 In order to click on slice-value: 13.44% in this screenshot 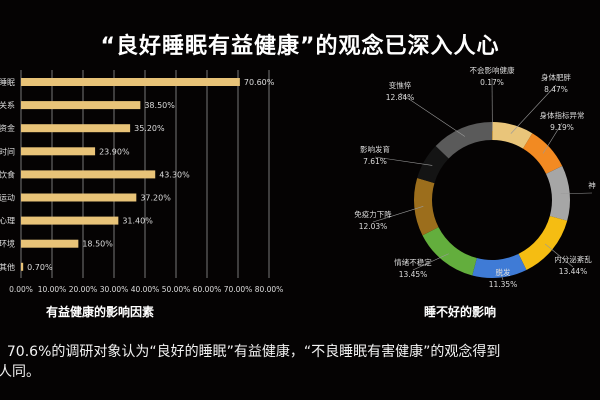, I will do `click(573, 271)`.